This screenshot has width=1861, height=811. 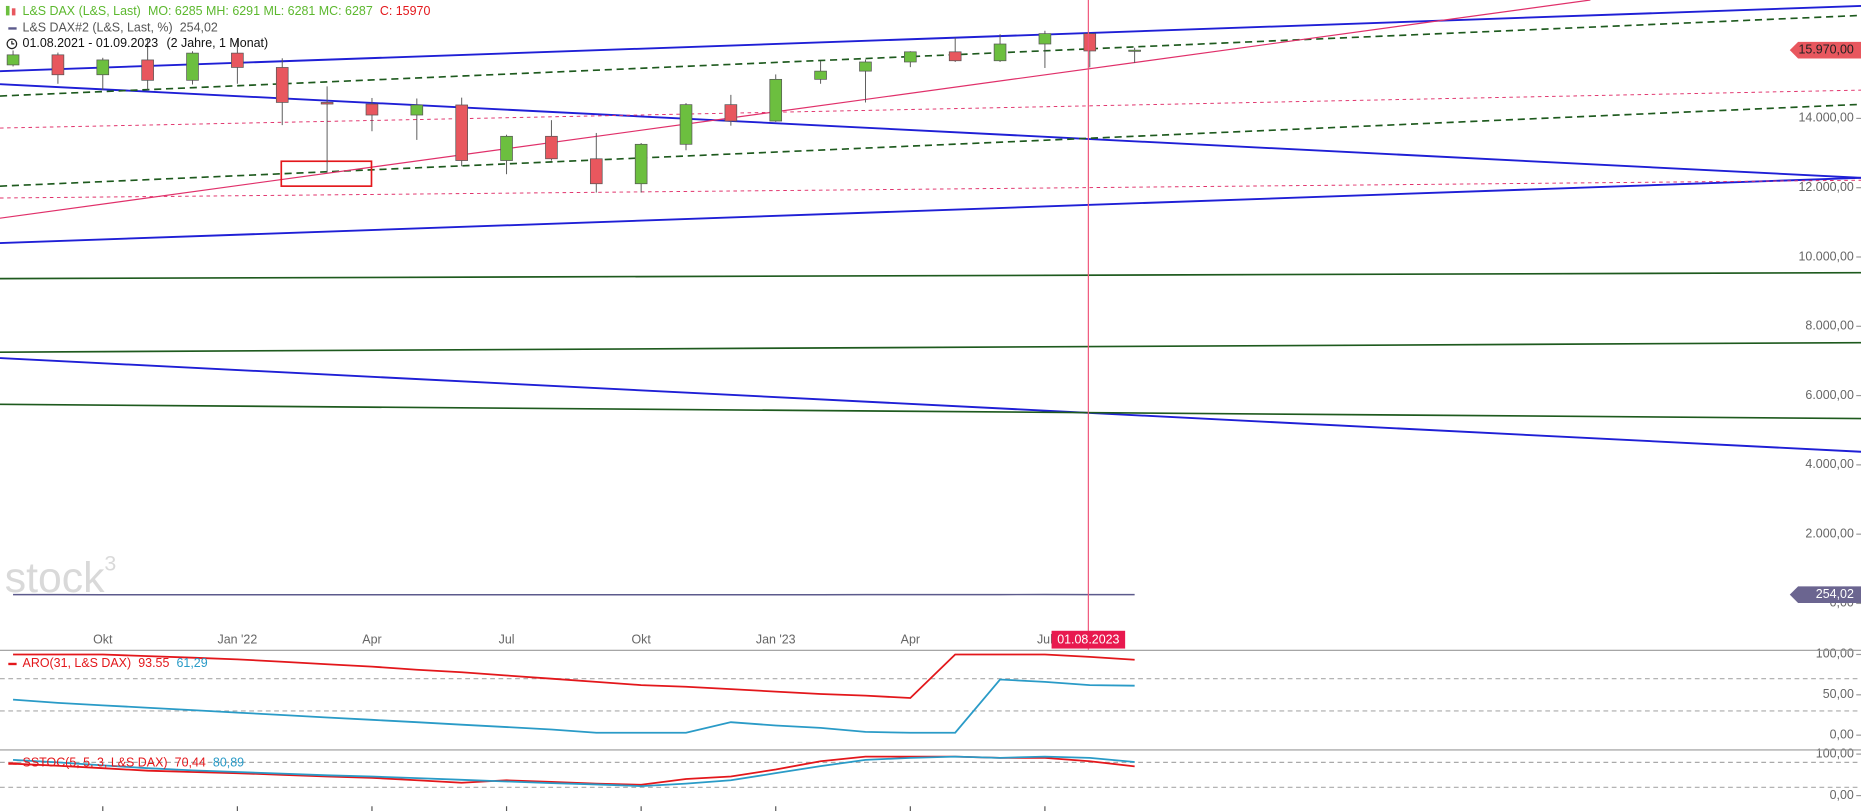 I want to click on legend-last: C: 15970, so click(x=405, y=11).